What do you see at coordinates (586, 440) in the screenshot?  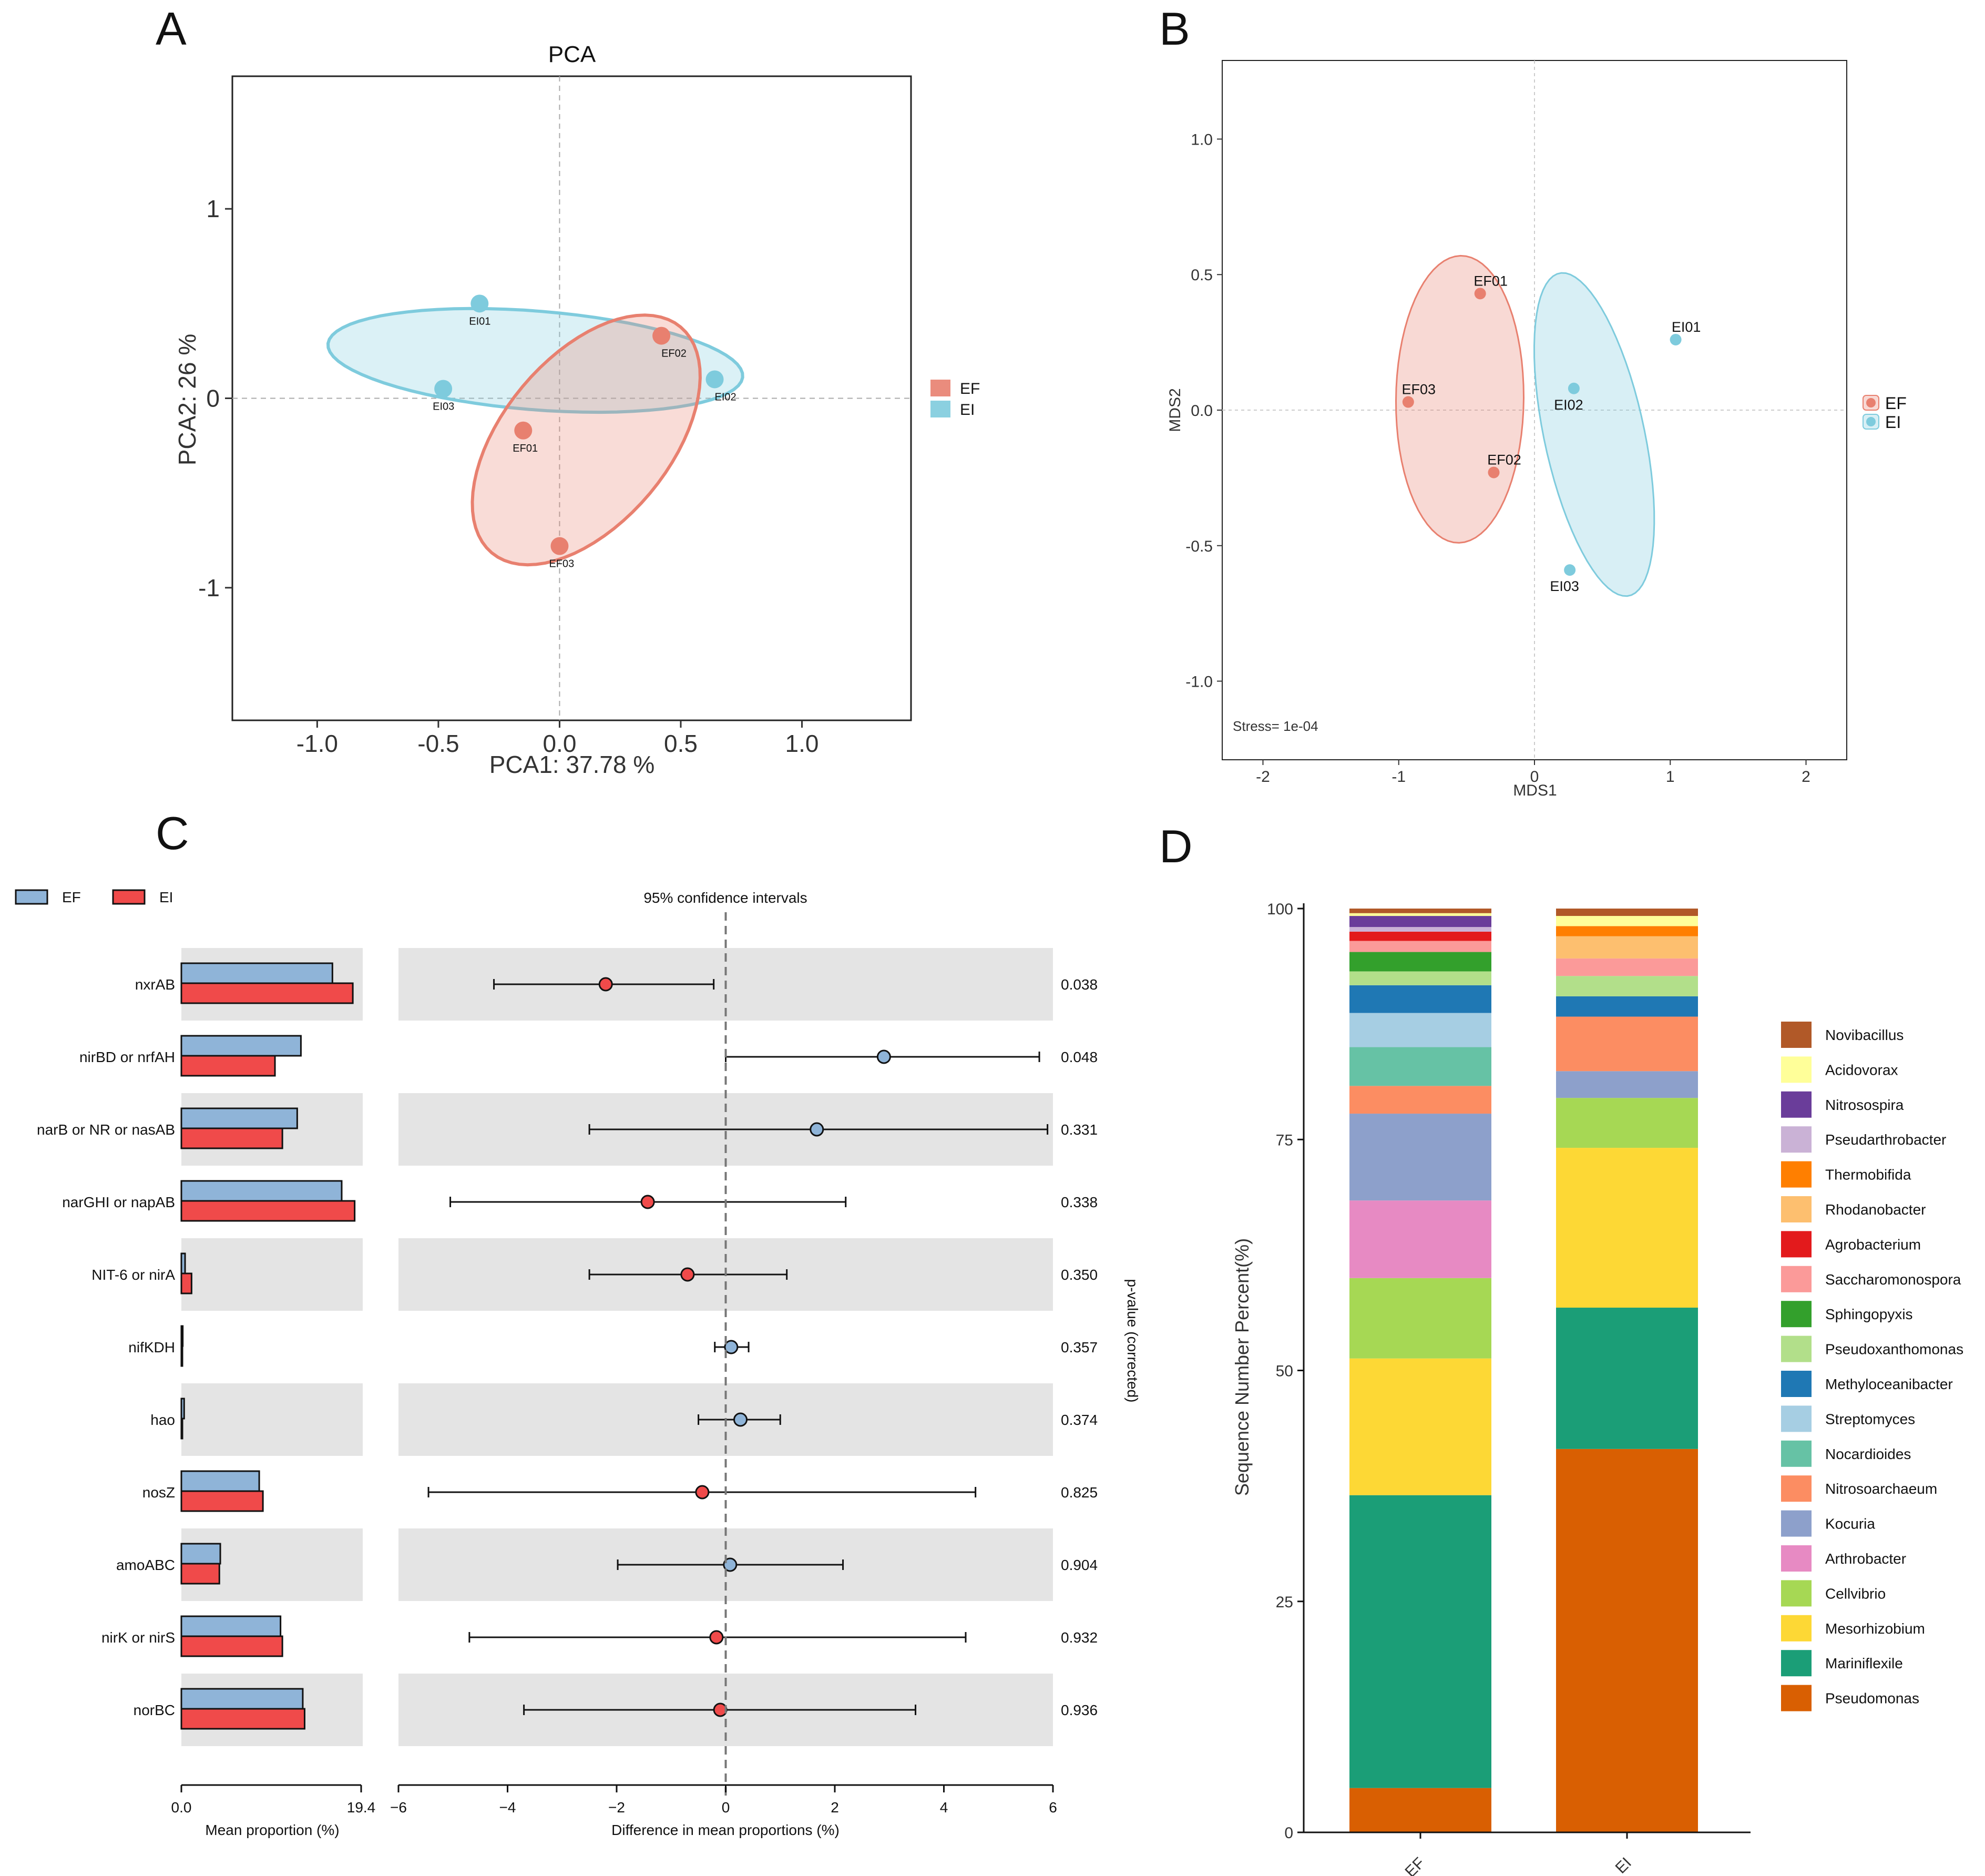 I see `pca-ellipse-ef` at bounding box center [586, 440].